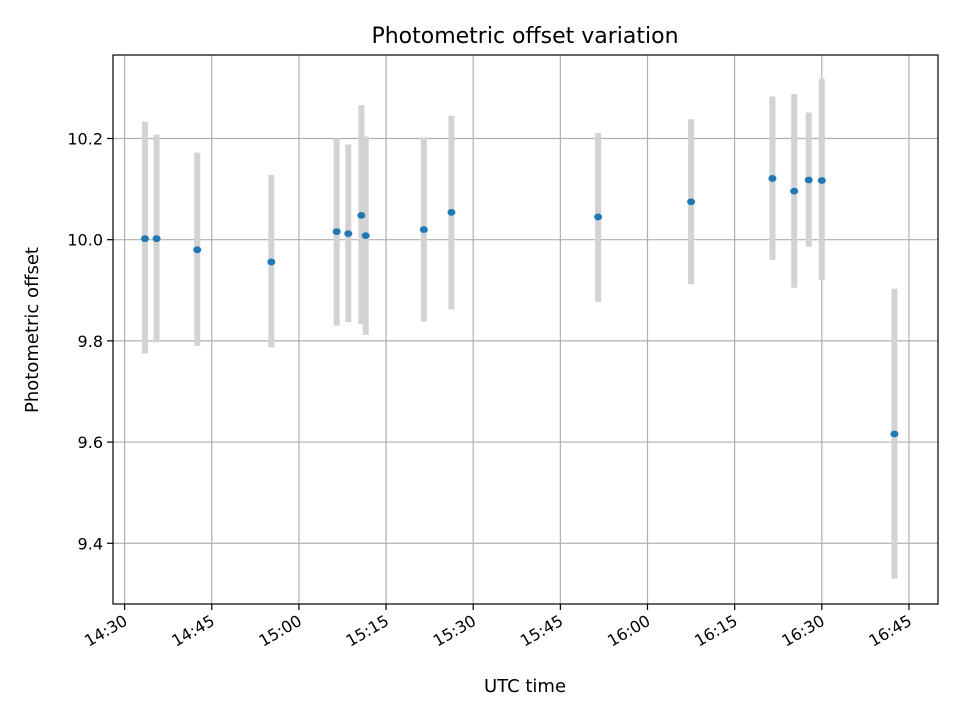  What do you see at coordinates (367, 631) in the screenshot?
I see `x-tick-label: 15:15` at bounding box center [367, 631].